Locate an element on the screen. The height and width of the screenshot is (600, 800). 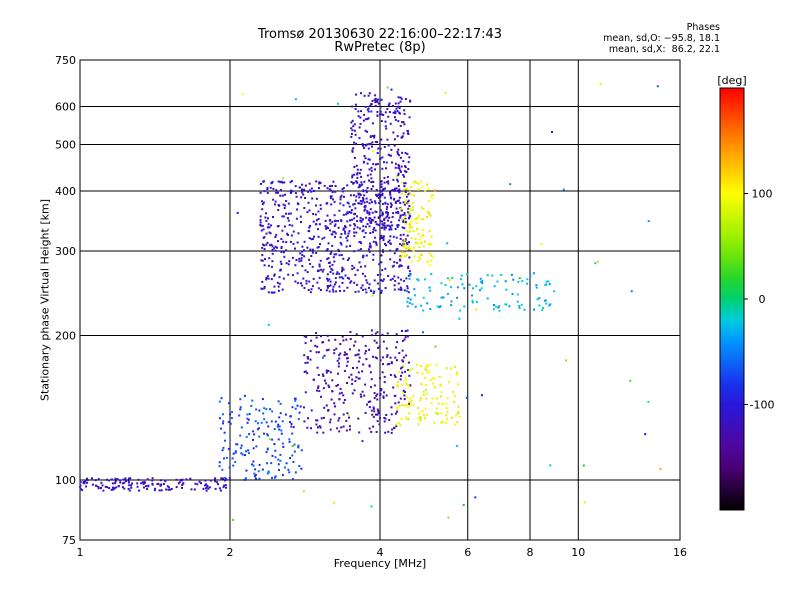
x-tick-label: 2 is located at coordinates (230, 552).